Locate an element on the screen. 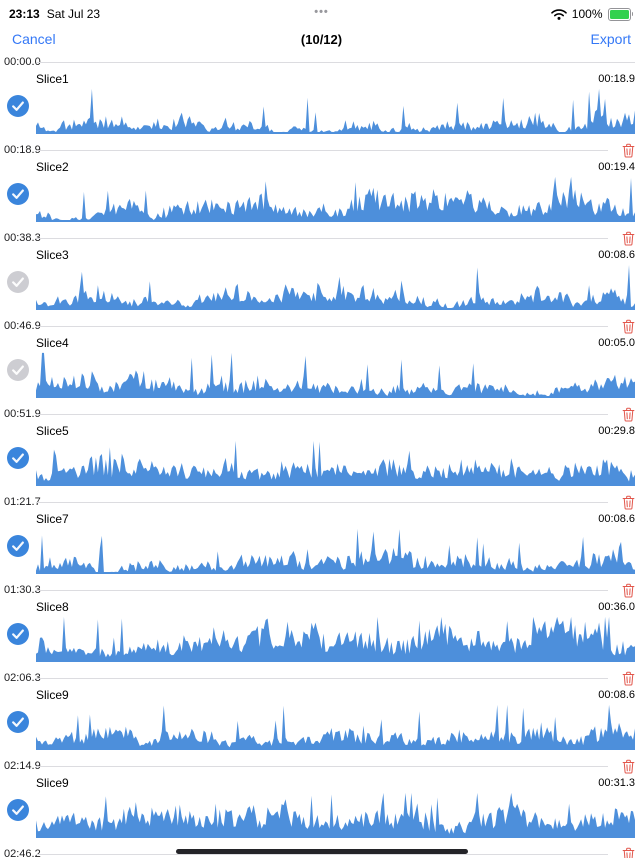 This screenshot has height=858, width=643. split-marker-row: 01:30.3 is located at coordinates (321, 590).